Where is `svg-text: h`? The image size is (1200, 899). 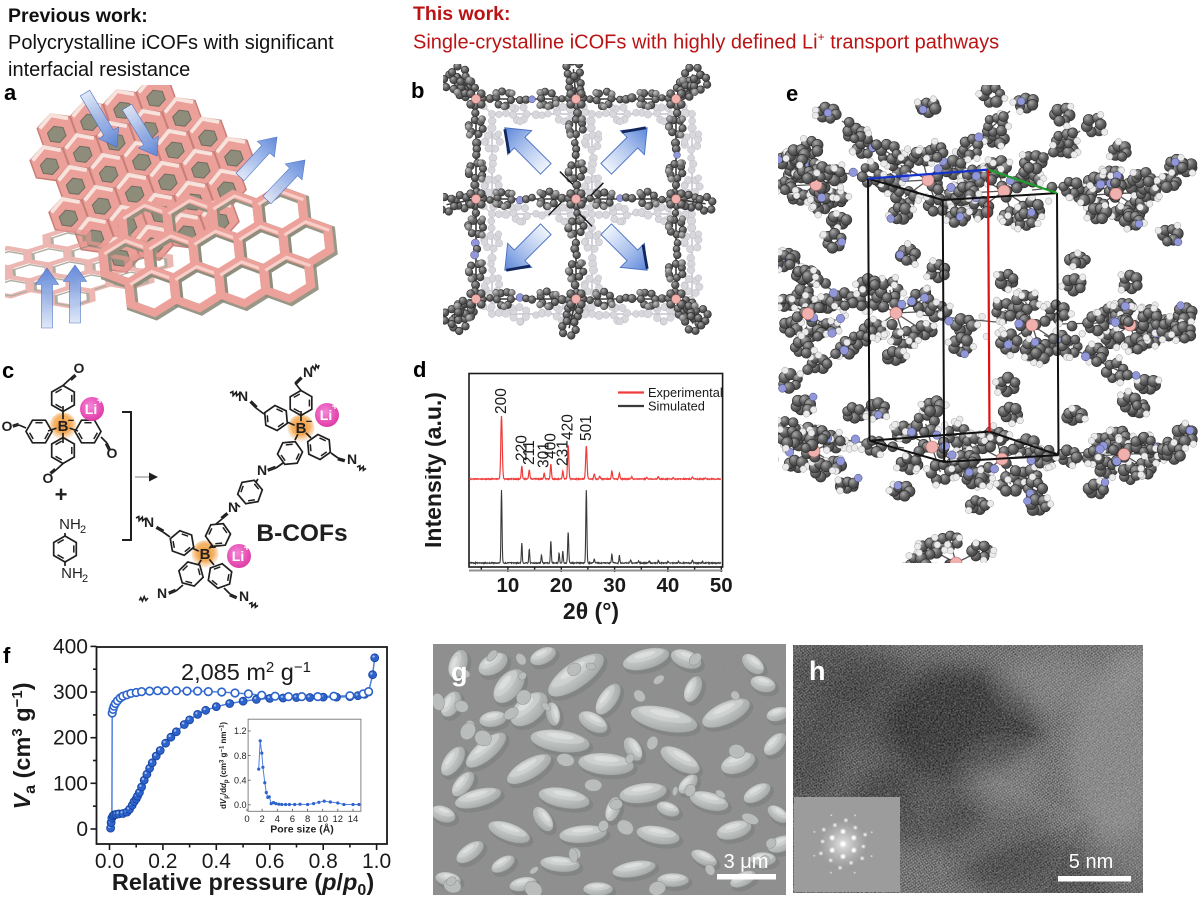
svg-text: h is located at coordinates (817, 671).